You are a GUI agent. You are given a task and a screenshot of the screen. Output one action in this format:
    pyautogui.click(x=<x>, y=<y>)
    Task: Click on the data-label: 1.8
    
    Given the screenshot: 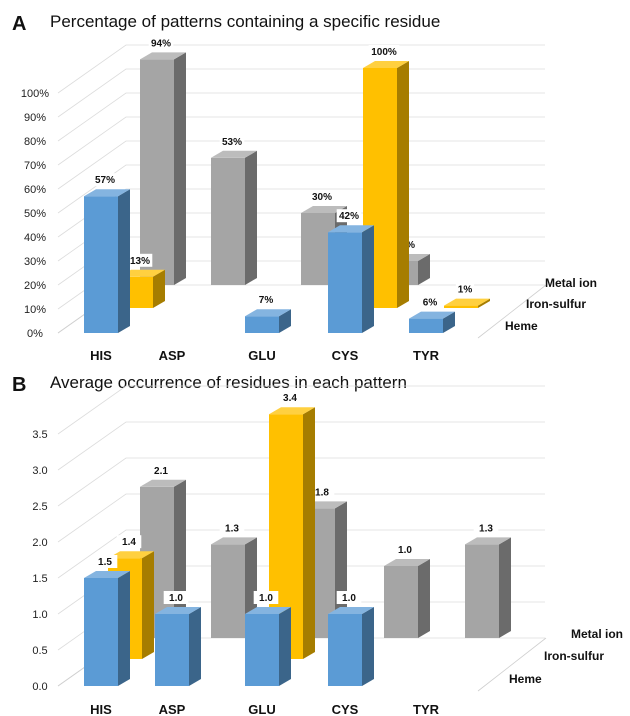 What is the action you would take?
    pyautogui.click(x=322, y=492)
    